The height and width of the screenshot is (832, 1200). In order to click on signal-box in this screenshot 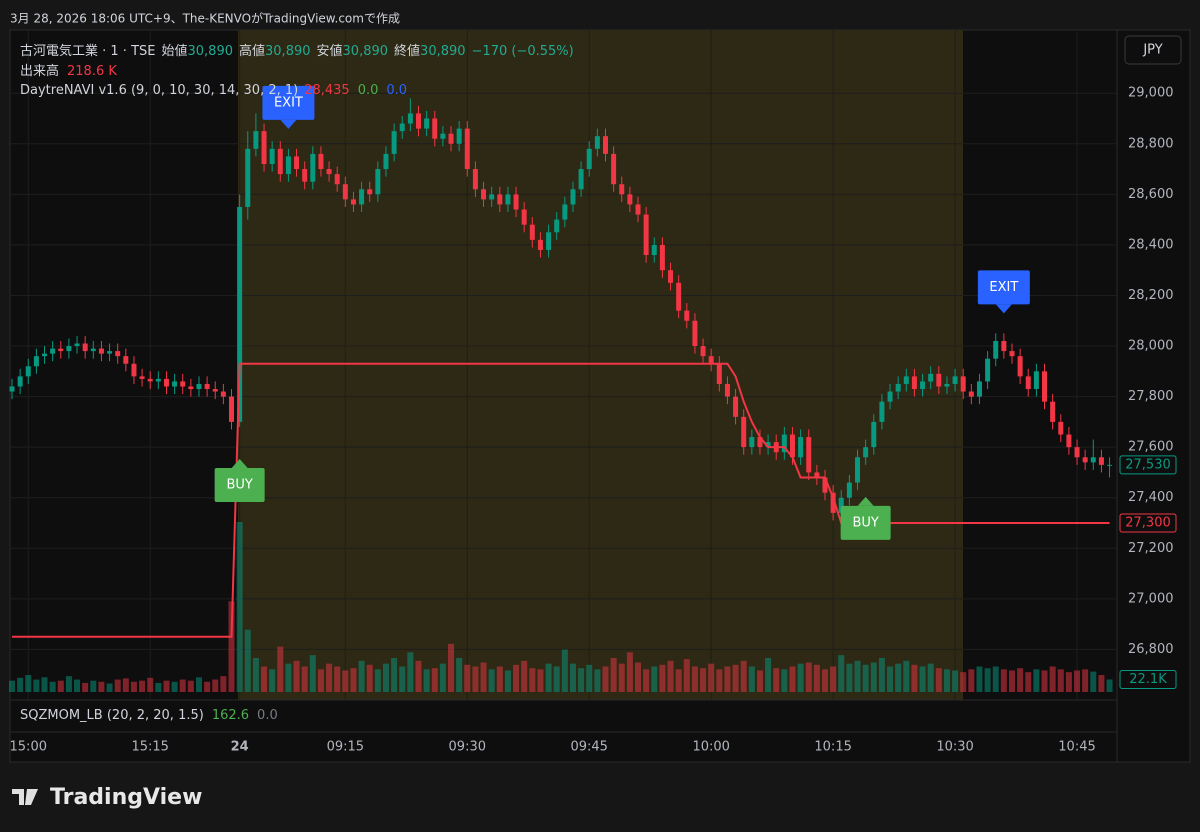, I will do `click(865, 522)`.